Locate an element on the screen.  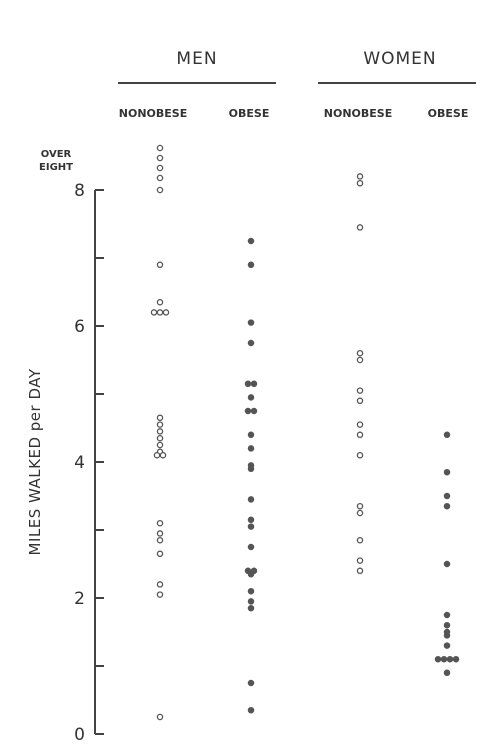
y-axis-title: MILES WALKED per DAY is located at coordinates (35, 461).